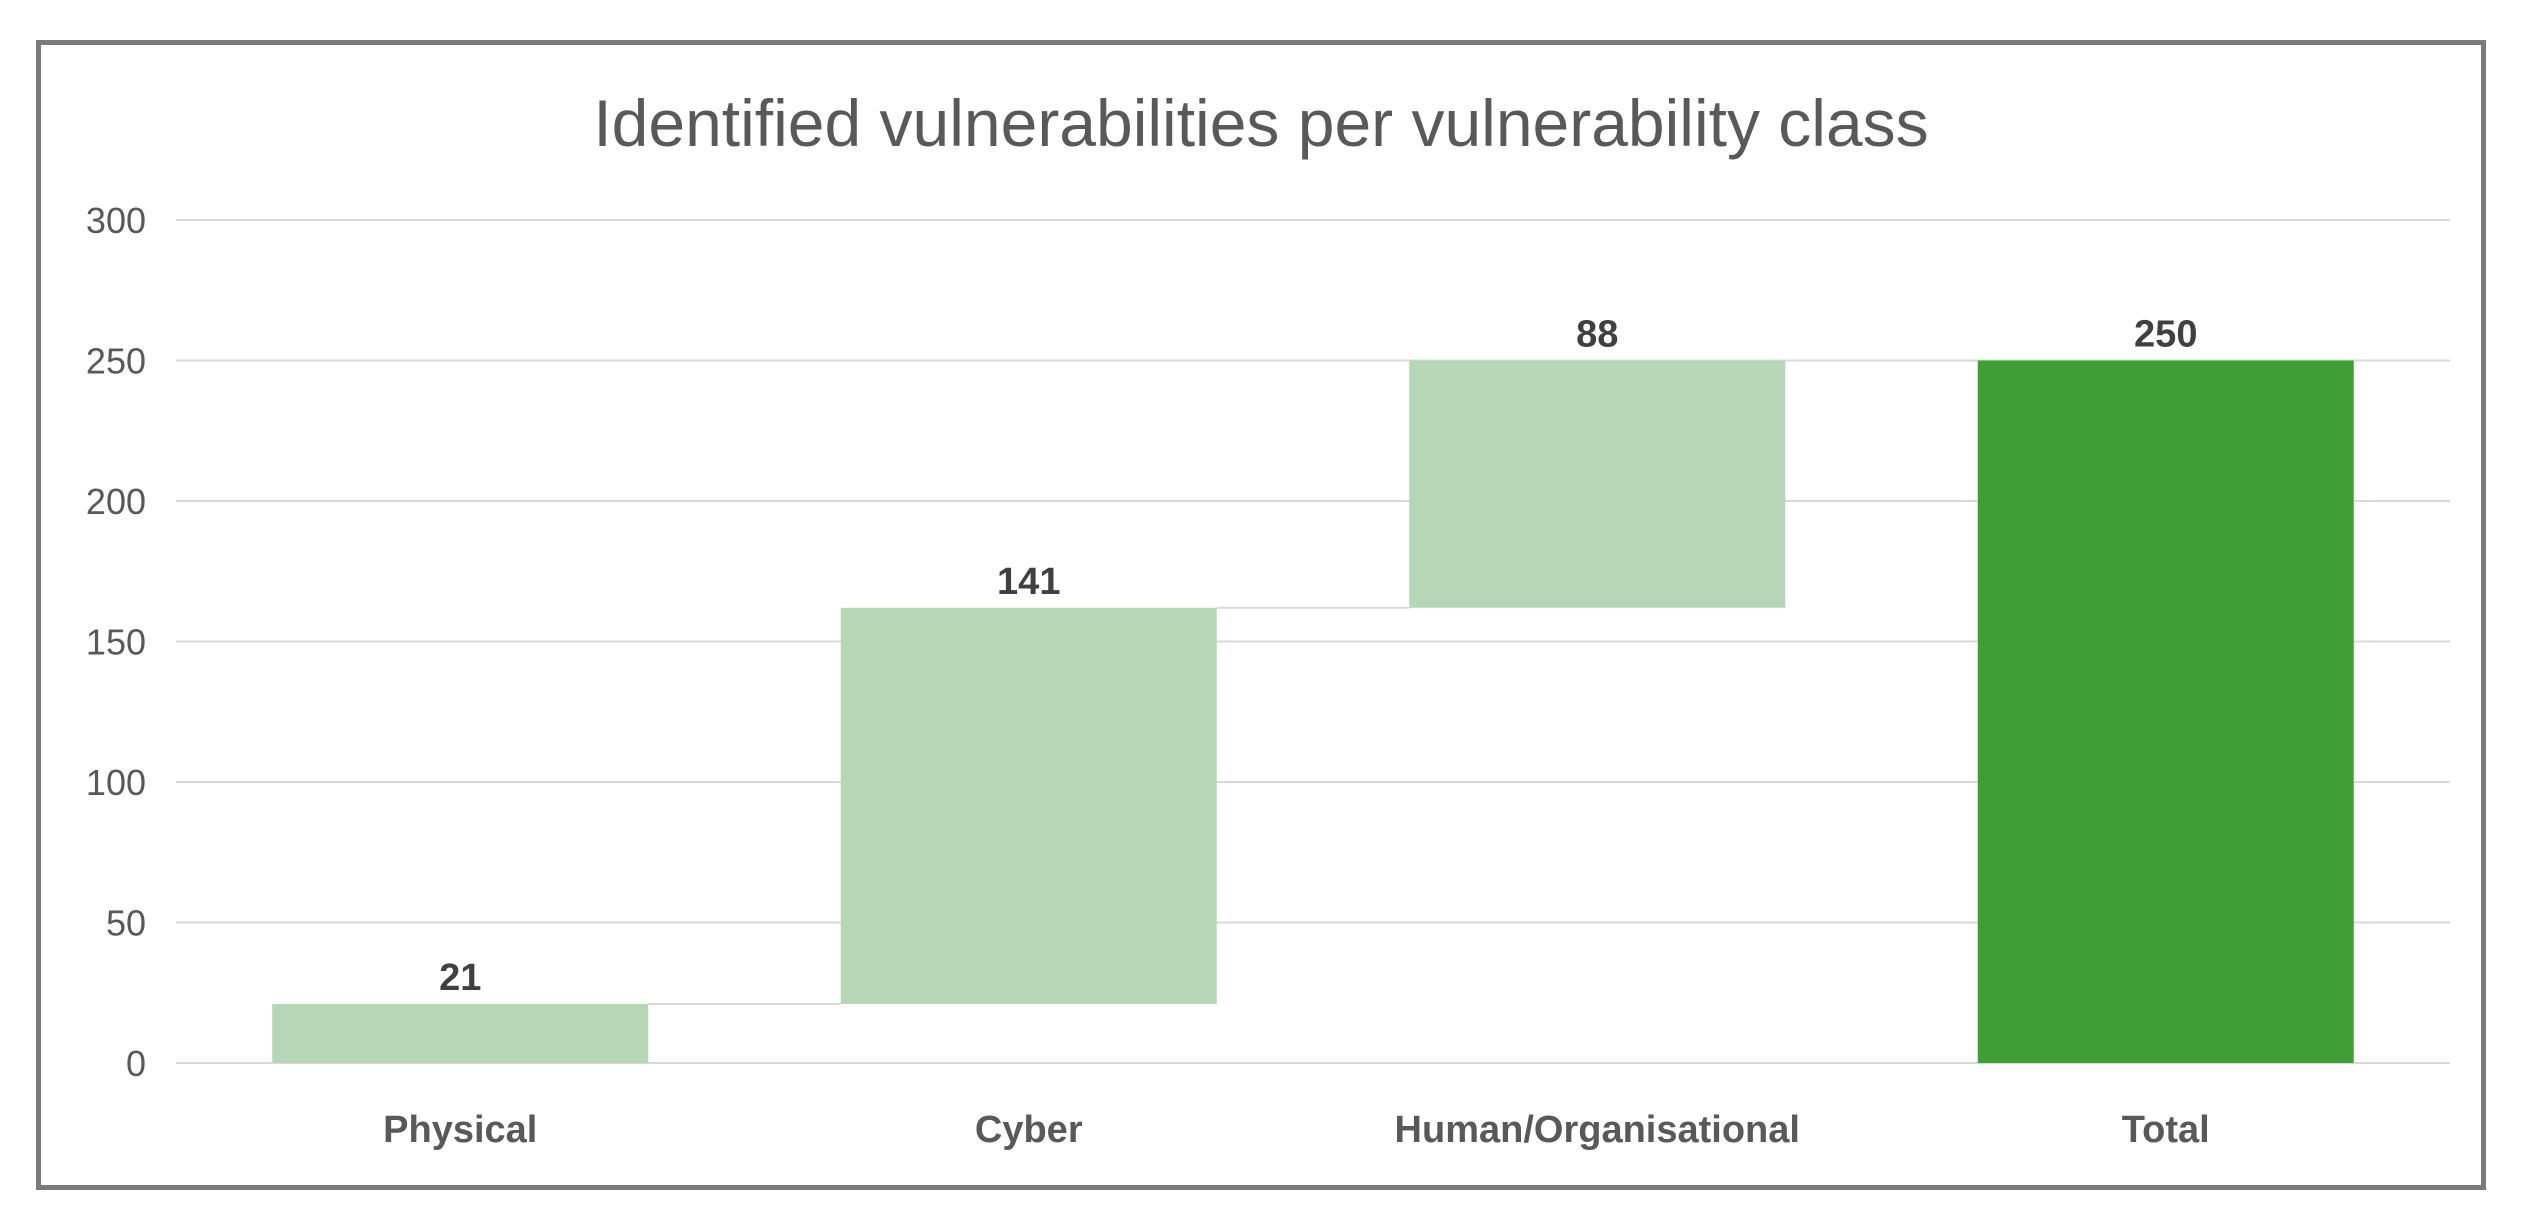 The width and height of the screenshot is (2522, 1232). What do you see at coordinates (116, 361) in the screenshot?
I see `y-tick-label: 250` at bounding box center [116, 361].